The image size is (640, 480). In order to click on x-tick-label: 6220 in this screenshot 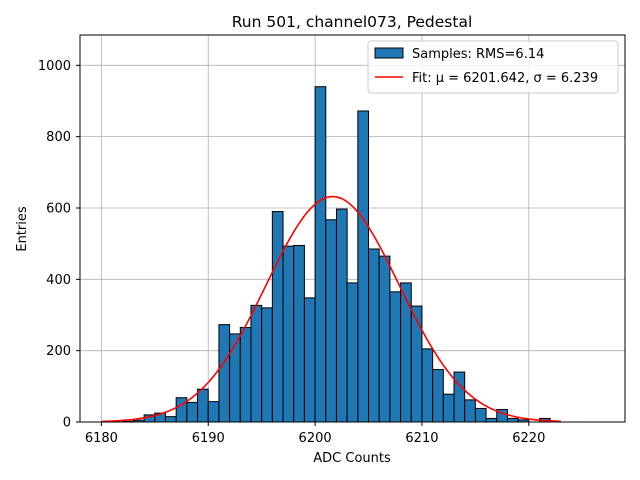, I will do `click(528, 438)`.